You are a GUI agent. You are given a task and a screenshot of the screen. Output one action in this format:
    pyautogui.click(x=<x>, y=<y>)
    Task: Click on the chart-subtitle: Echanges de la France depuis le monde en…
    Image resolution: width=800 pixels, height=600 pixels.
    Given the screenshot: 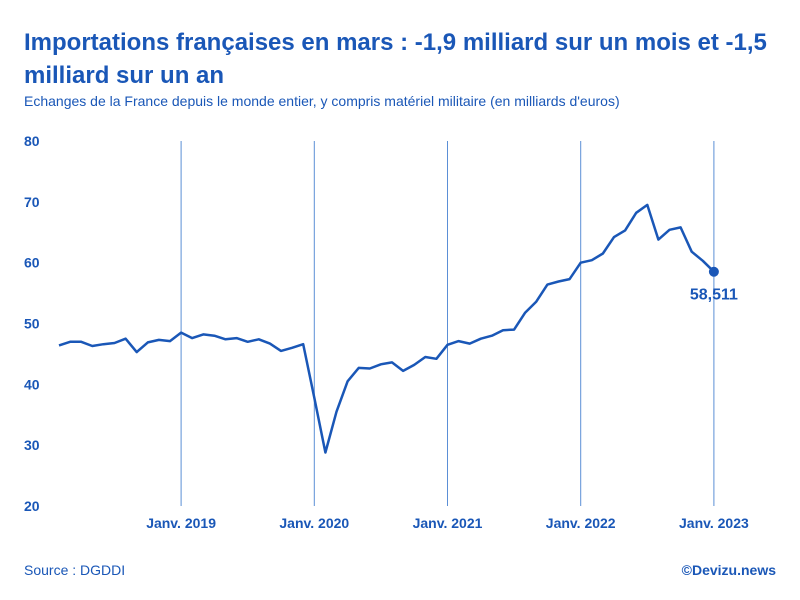 What is the action you would take?
    pyautogui.click(x=322, y=101)
    